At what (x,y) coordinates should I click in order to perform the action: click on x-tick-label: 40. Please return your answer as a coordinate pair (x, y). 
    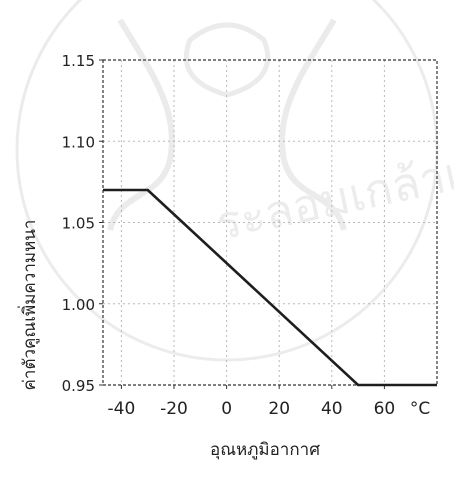
    Looking at the image, I should click on (332, 409).